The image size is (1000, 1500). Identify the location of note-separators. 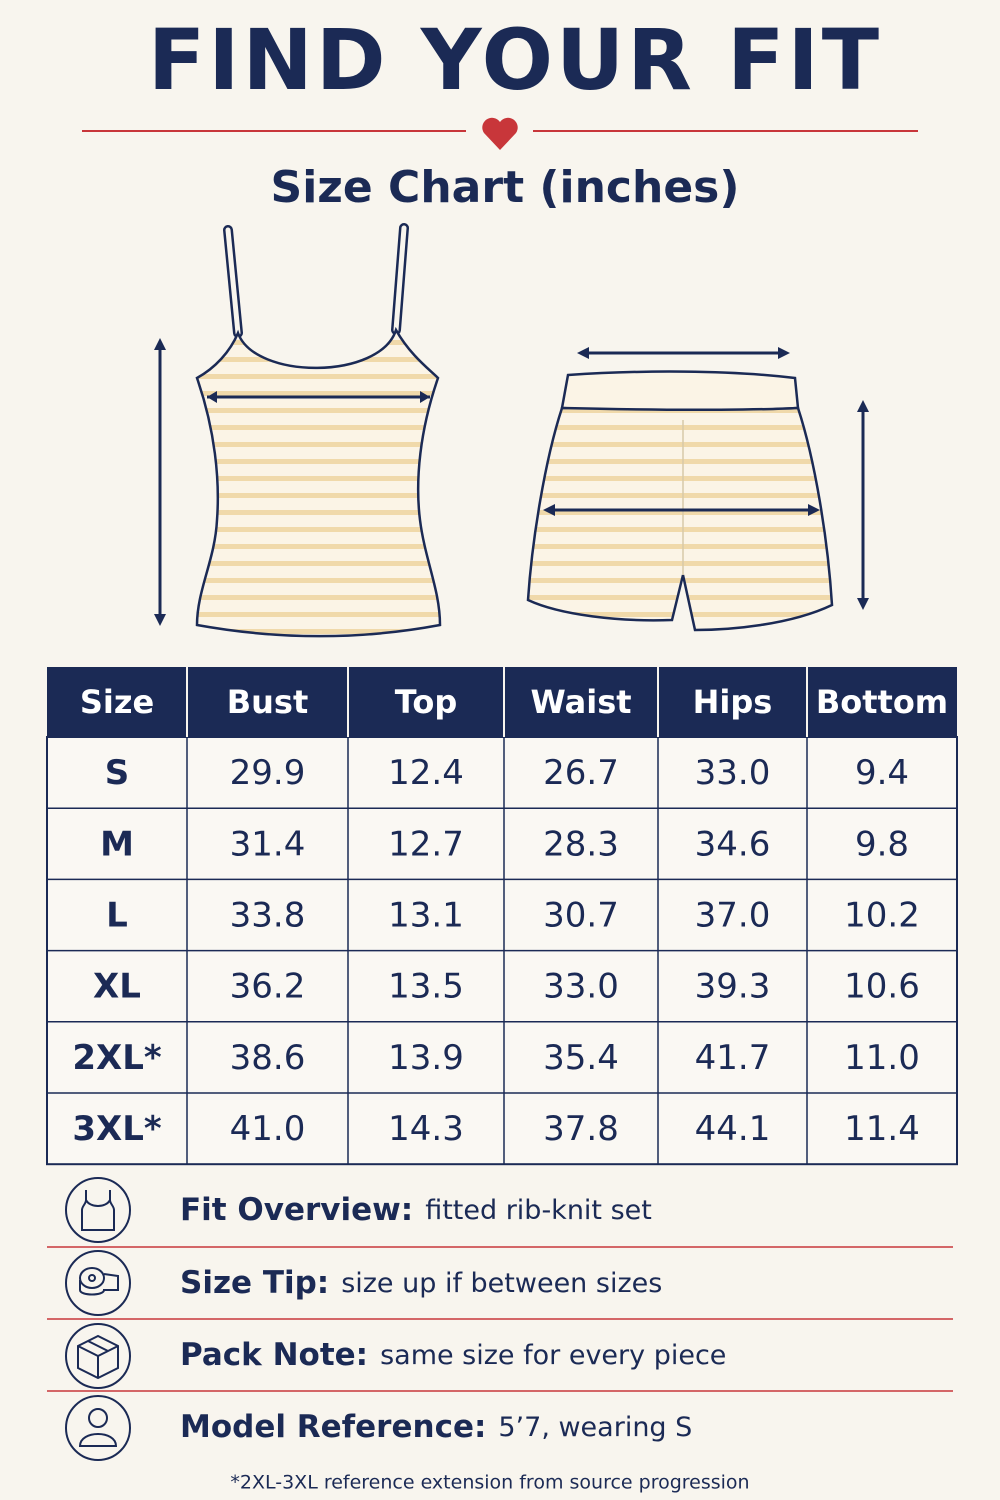
(500, 1319).